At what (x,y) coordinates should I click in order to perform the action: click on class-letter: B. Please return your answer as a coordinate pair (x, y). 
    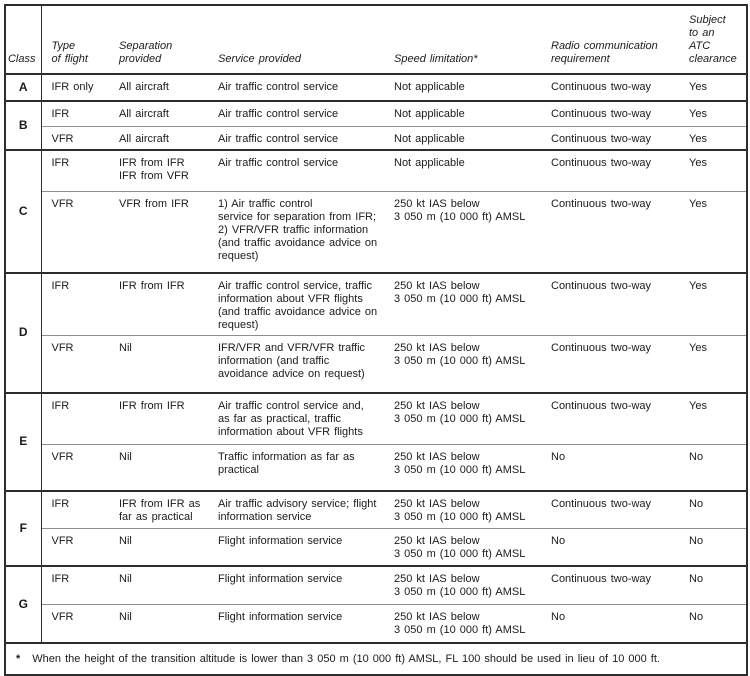
    Looking at the image, I should click on (23, 125).